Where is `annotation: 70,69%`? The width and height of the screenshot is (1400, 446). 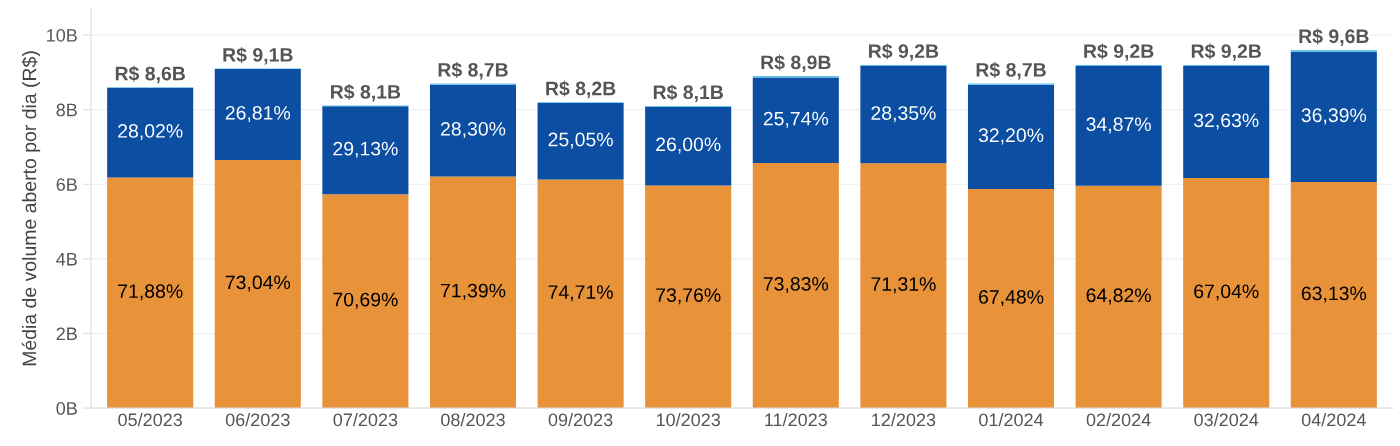
annotation: 70,69% is located at coordinates (365, 300).